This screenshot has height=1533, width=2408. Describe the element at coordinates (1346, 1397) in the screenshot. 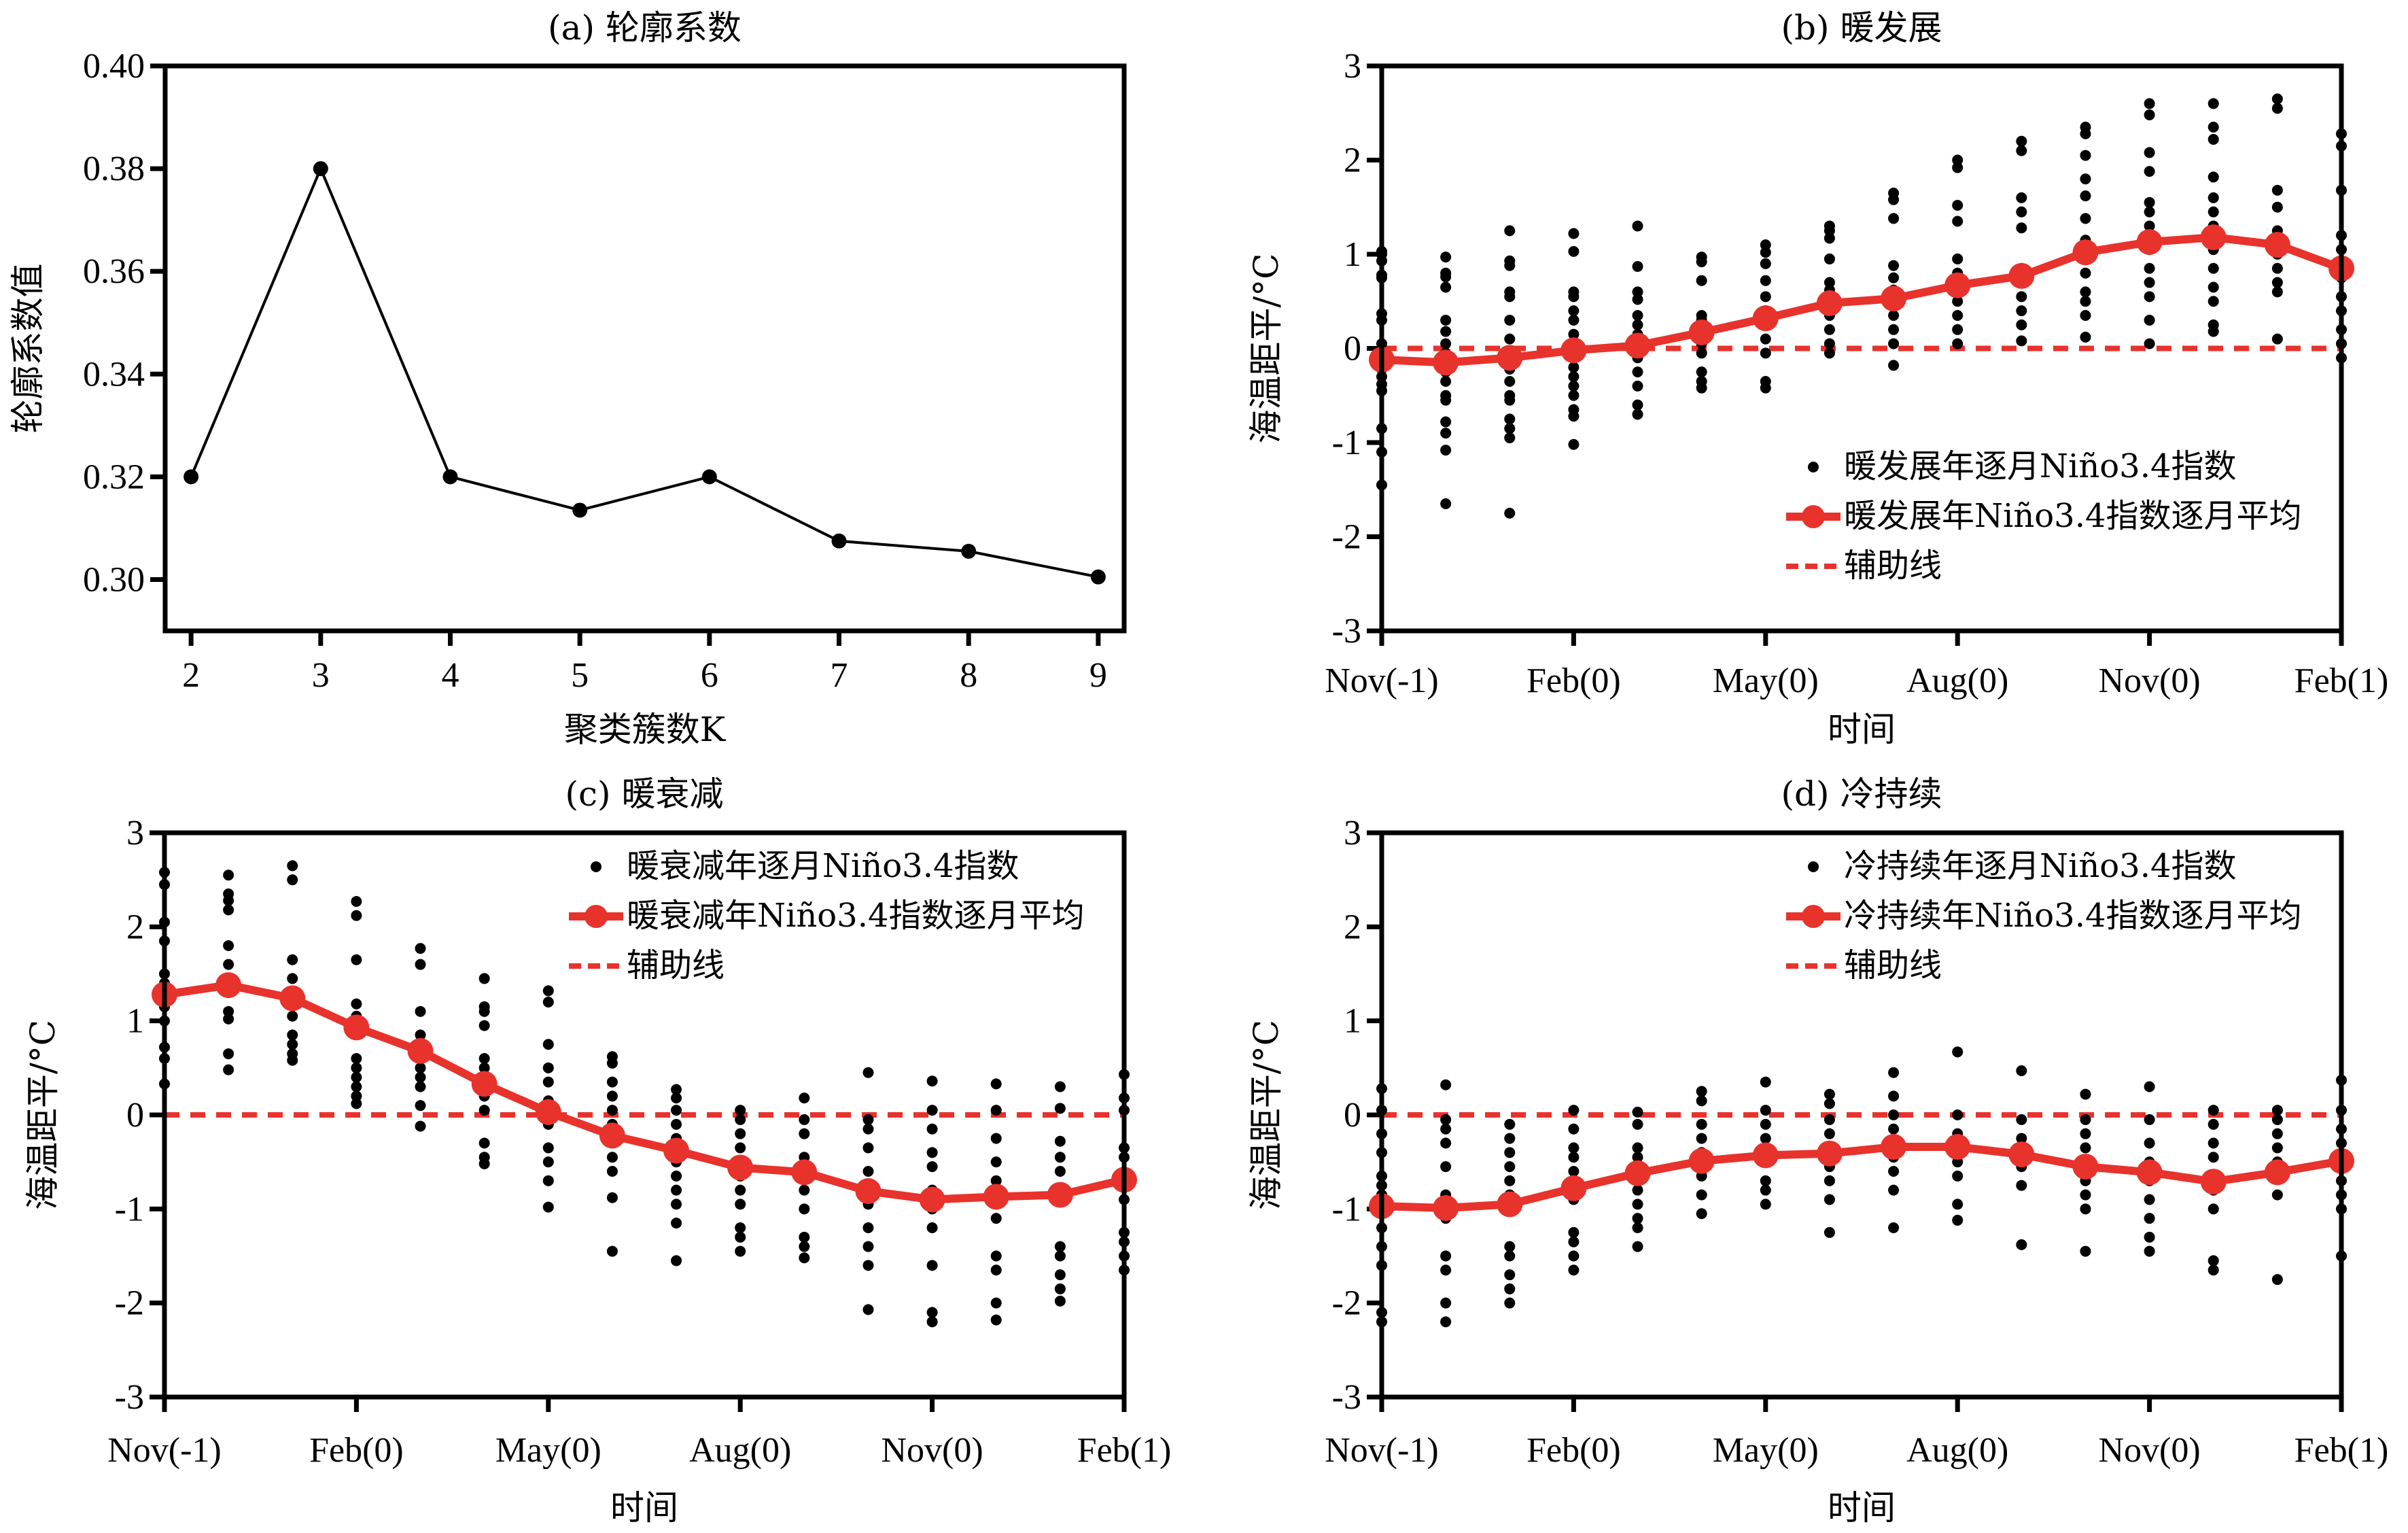

I see `y-tick-label: -3` at that location.